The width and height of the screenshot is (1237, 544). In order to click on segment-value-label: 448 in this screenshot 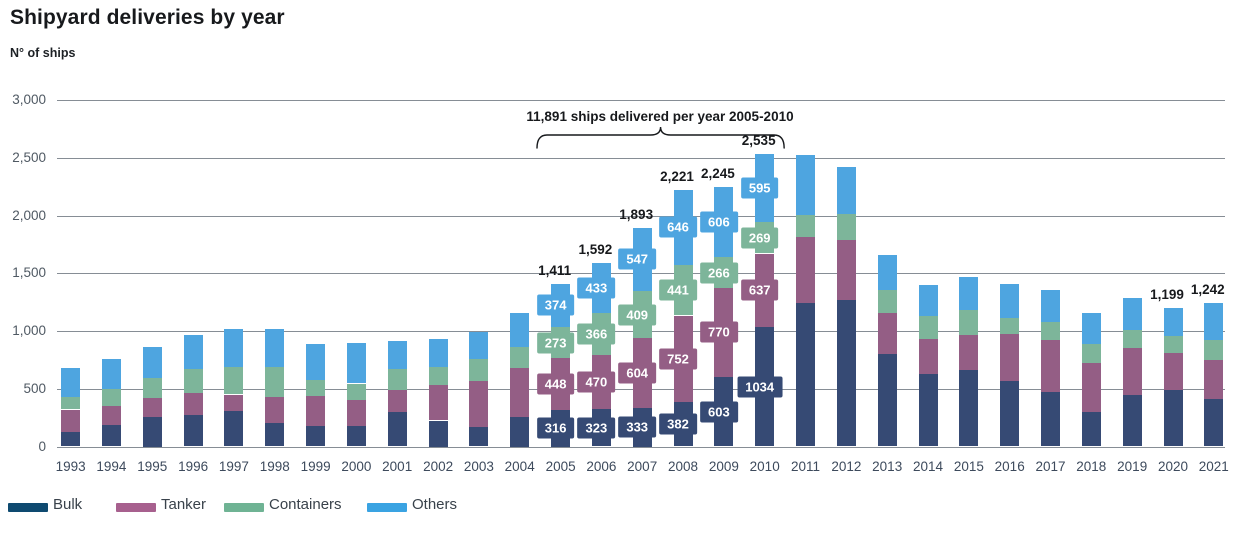, I will do `click(555, 384)`.